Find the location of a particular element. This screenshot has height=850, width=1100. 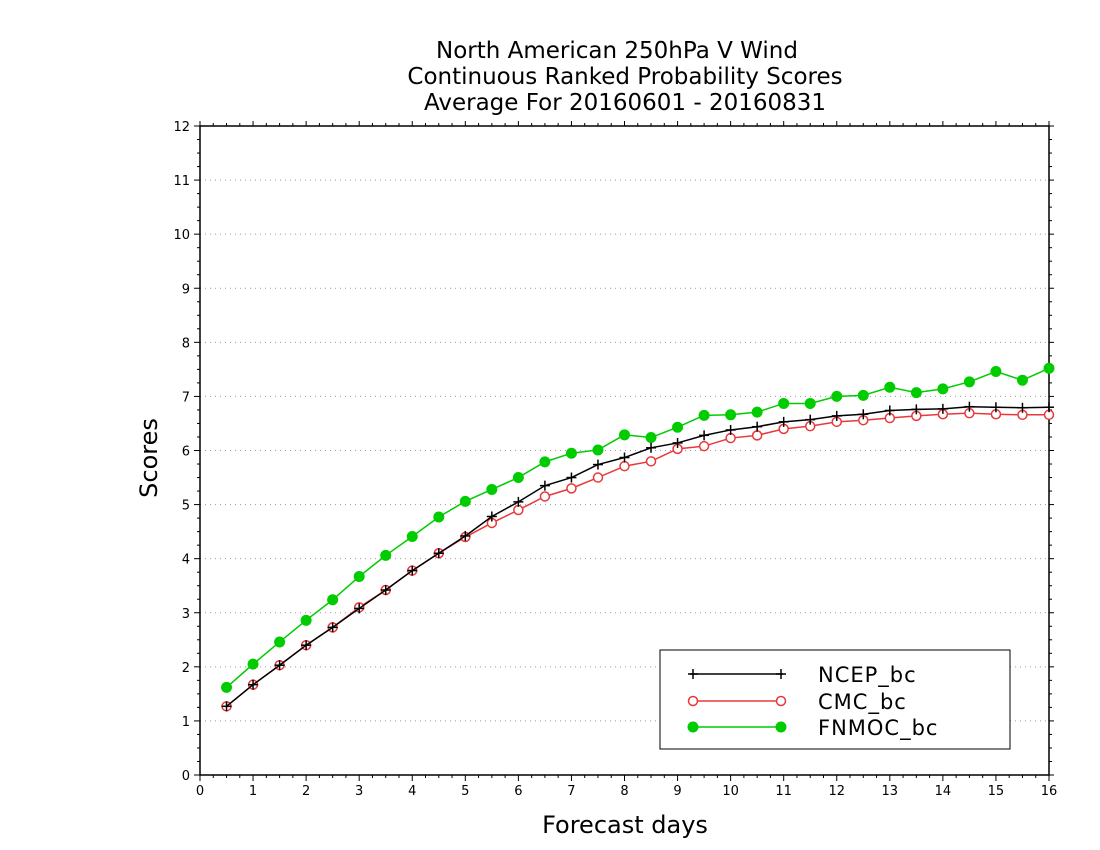

x-tick-label: 6 is located at coordinates (518, 791).